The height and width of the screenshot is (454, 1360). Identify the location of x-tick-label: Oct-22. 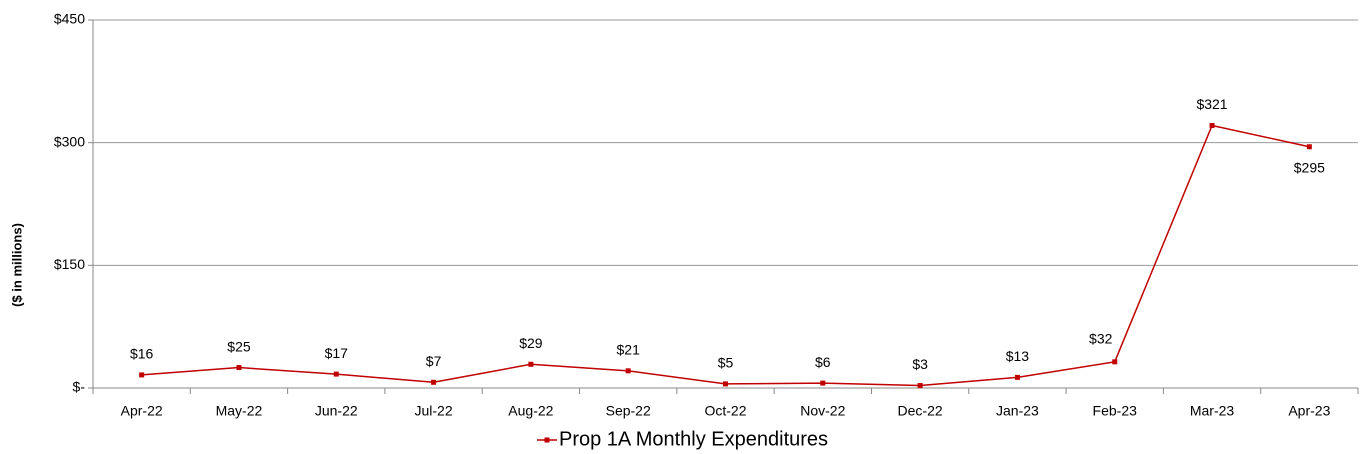
(725, 411).